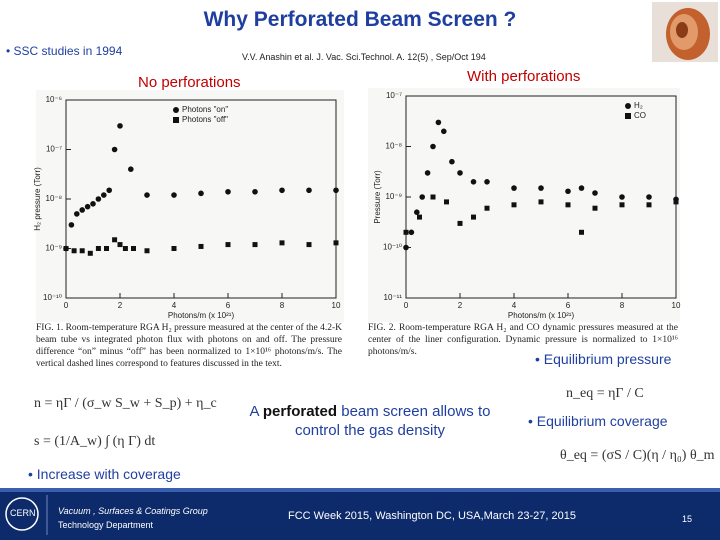 This screenshot has height=540, width=720. What do you see at coordinates (37, 199) in the screenshot?
I see `y-axis-label: H₂ pressure (Torr)` at bounding box center [37, 199].